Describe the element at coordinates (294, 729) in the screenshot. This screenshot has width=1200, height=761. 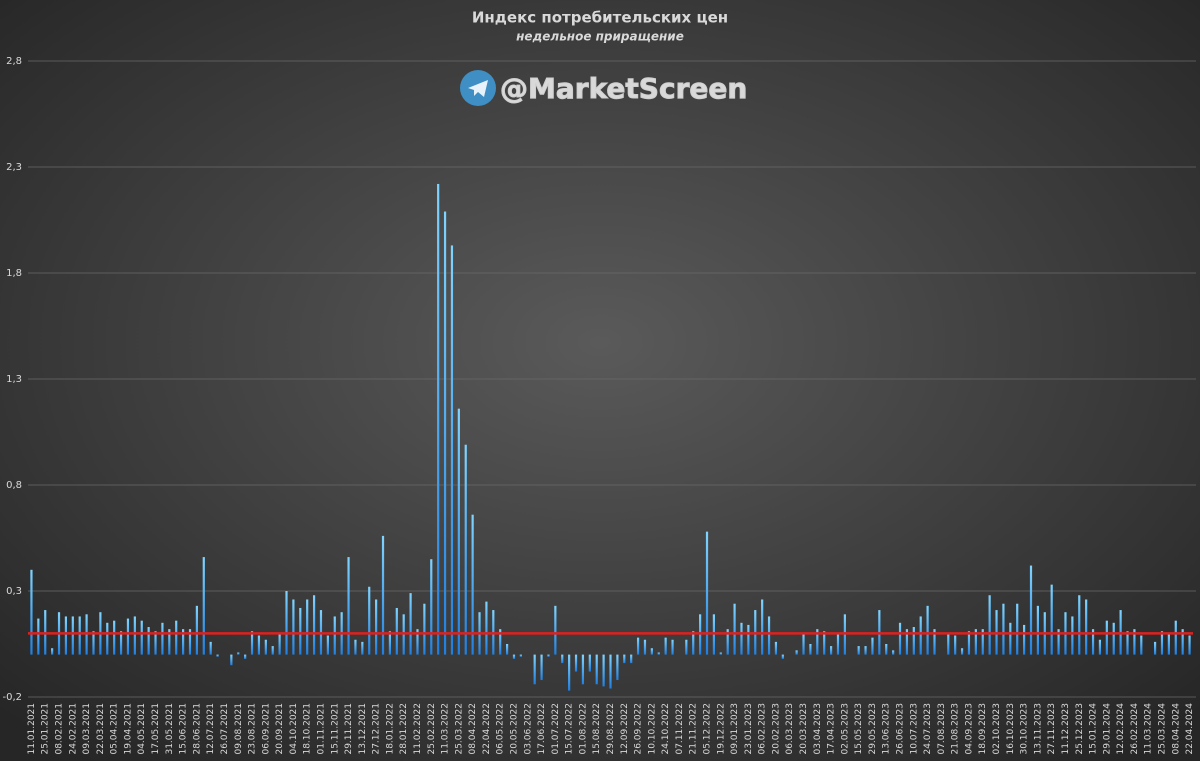
I see `x-tick-label: 04.10.2021` at that location.